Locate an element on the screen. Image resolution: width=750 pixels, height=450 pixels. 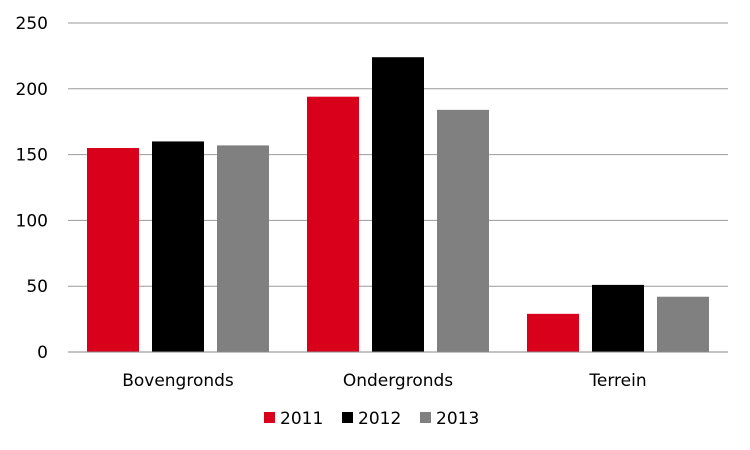
bar-terrein-2013 is located at coordinates (683, 324).